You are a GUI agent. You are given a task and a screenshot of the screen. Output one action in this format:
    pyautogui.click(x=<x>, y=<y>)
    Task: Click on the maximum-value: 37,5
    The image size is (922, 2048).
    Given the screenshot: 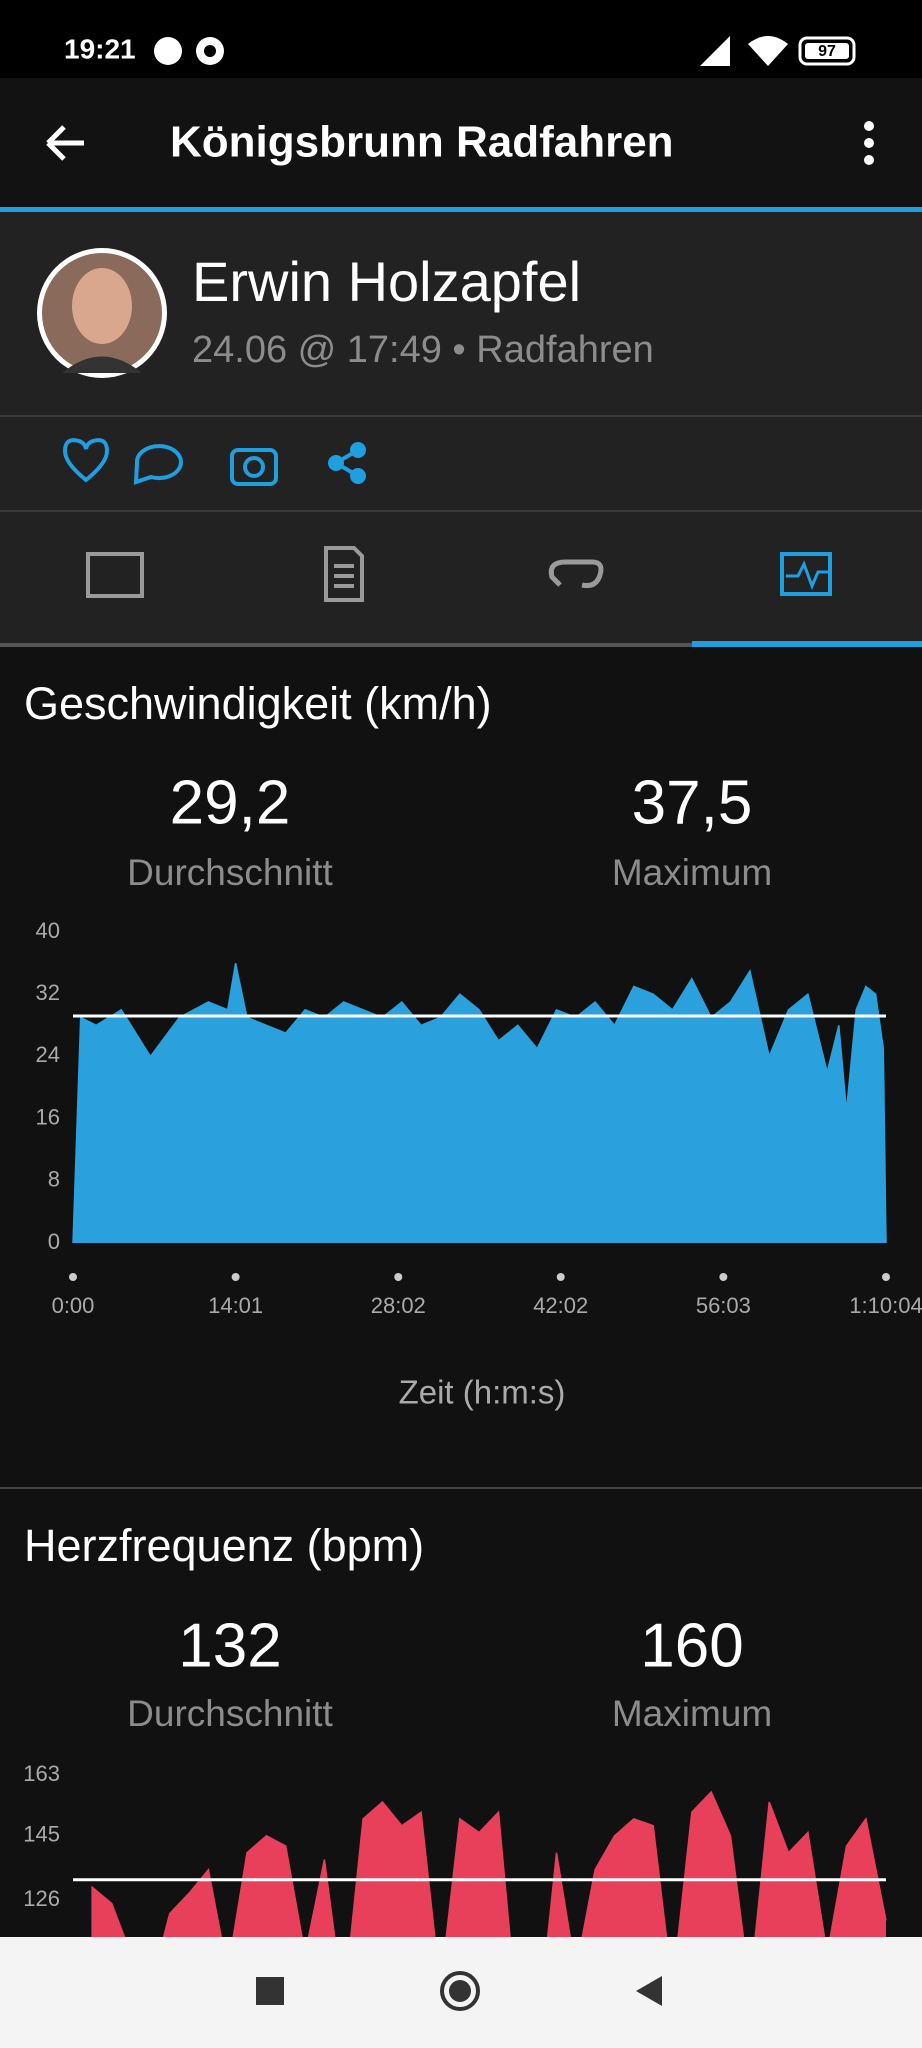 What is the action you would take?
    pyautogui.click(x=692, y=802)
    